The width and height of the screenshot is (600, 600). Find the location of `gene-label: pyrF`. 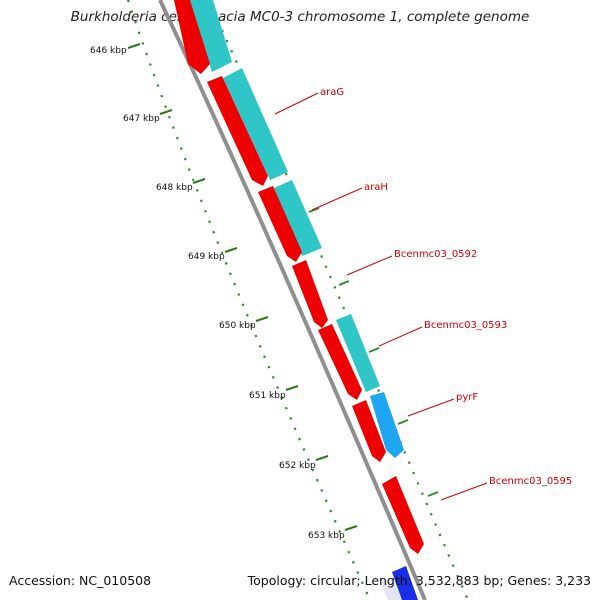

gene-label: pyrF is located at coordinates (467, 397).